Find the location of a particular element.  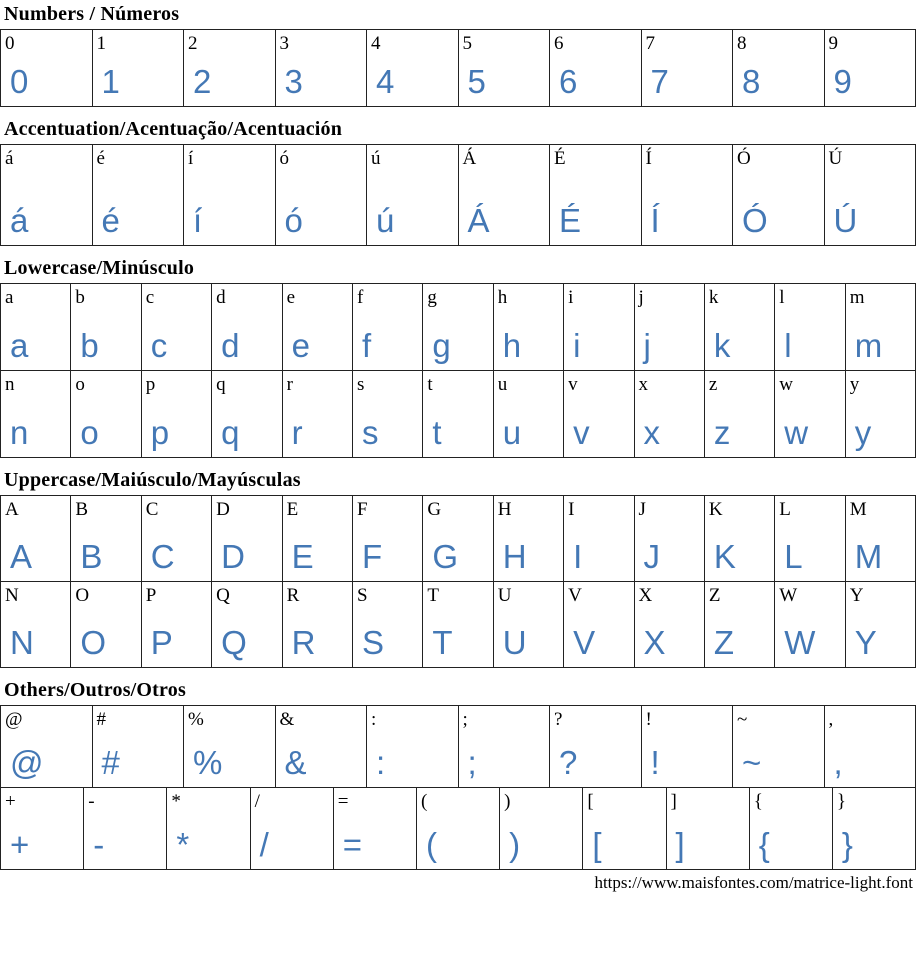

char-glyph: S is located at coordinates (372, 642).